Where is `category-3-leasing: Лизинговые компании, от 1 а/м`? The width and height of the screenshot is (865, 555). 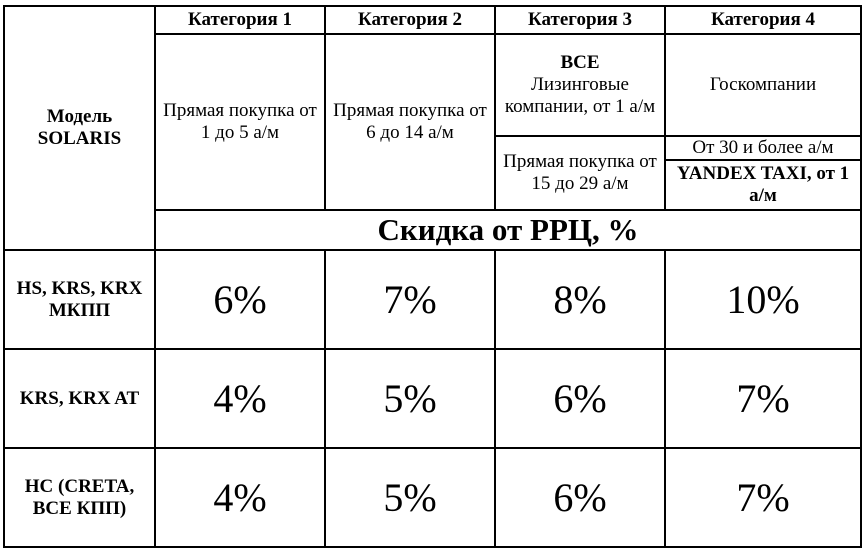
category-3-leasing: Лизинговые компании, от 1 а/м is located at coordinates (580, 95).